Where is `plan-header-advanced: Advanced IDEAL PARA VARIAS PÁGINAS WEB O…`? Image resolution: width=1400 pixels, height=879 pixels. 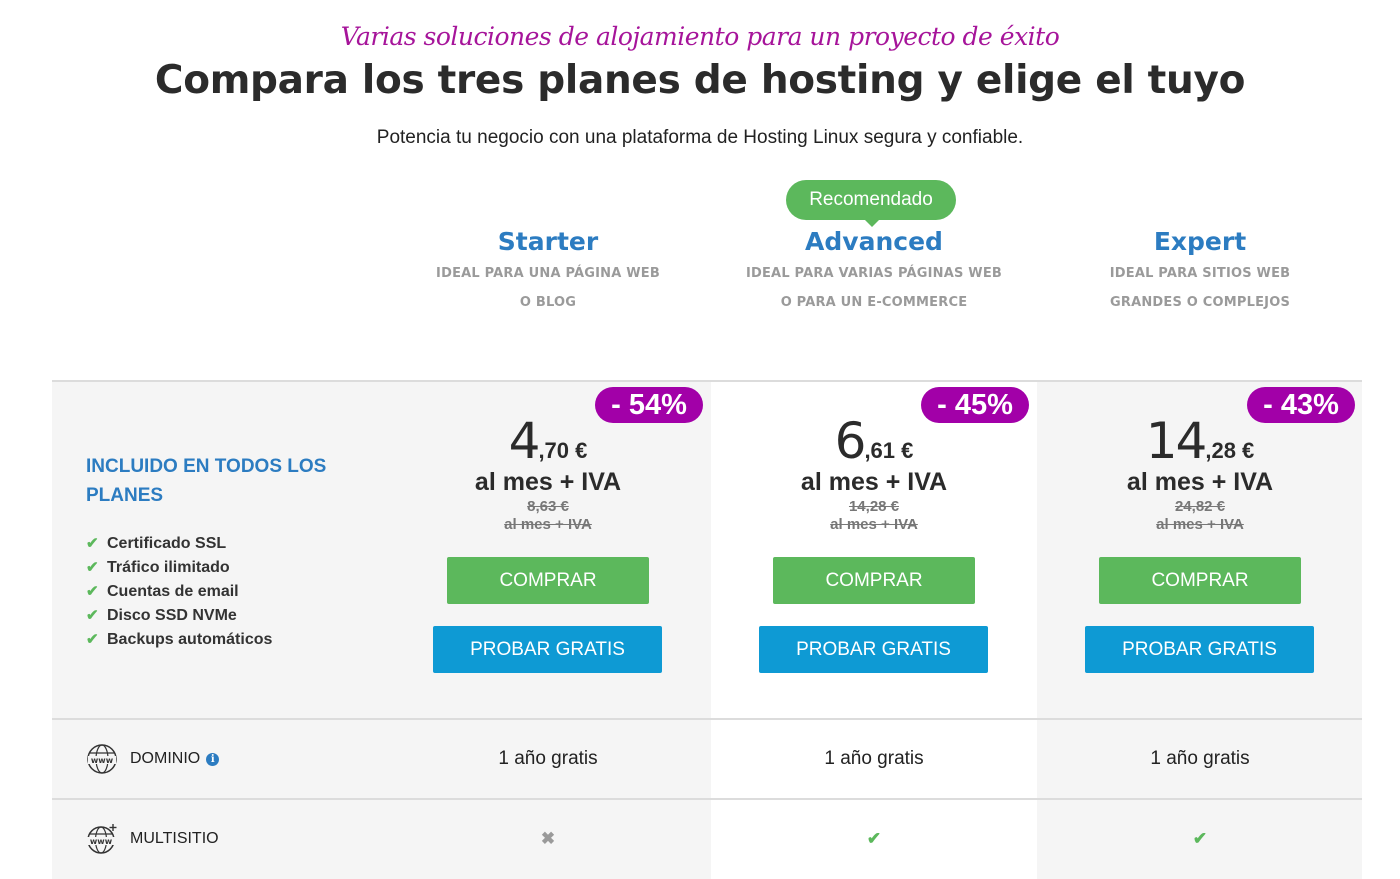 plan-header-advanced: Advanced IDEAL PARA VARIAS PÁGINAS WEB O… is located at coordinates (874, 270).